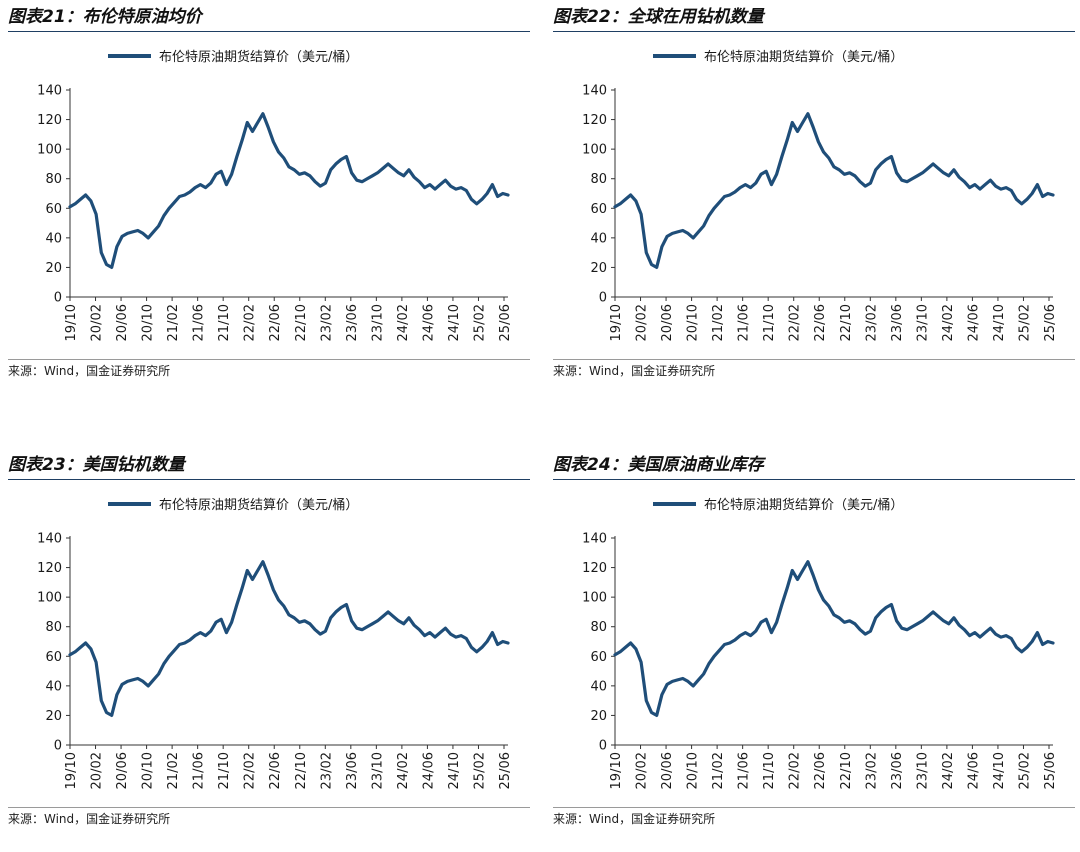  What do you see at coordinates (634, 371) in the screenshot?
I see `source-note: 来源：Wind，国金证券研究所` at bounding box center [634, 371].